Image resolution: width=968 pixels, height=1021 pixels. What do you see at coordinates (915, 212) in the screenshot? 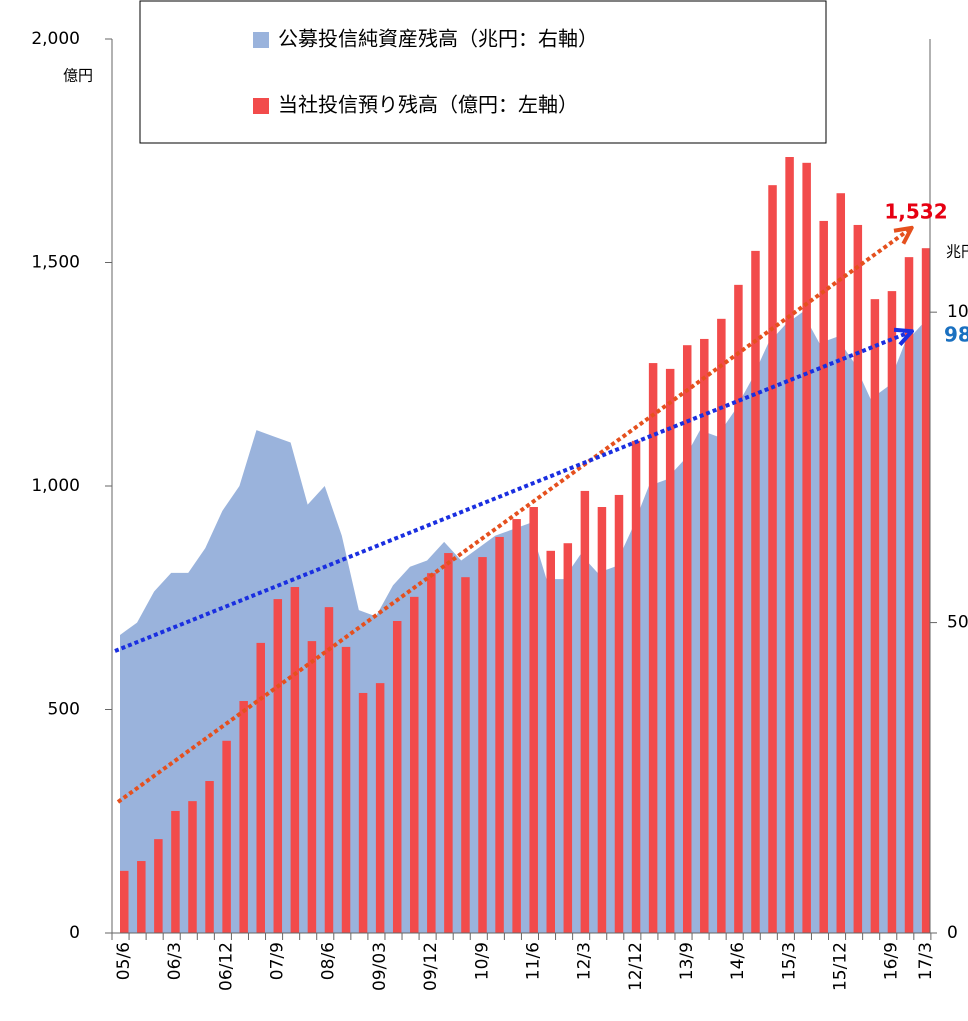
I see `data-label: 1,532` at bounding box center [915, 212].